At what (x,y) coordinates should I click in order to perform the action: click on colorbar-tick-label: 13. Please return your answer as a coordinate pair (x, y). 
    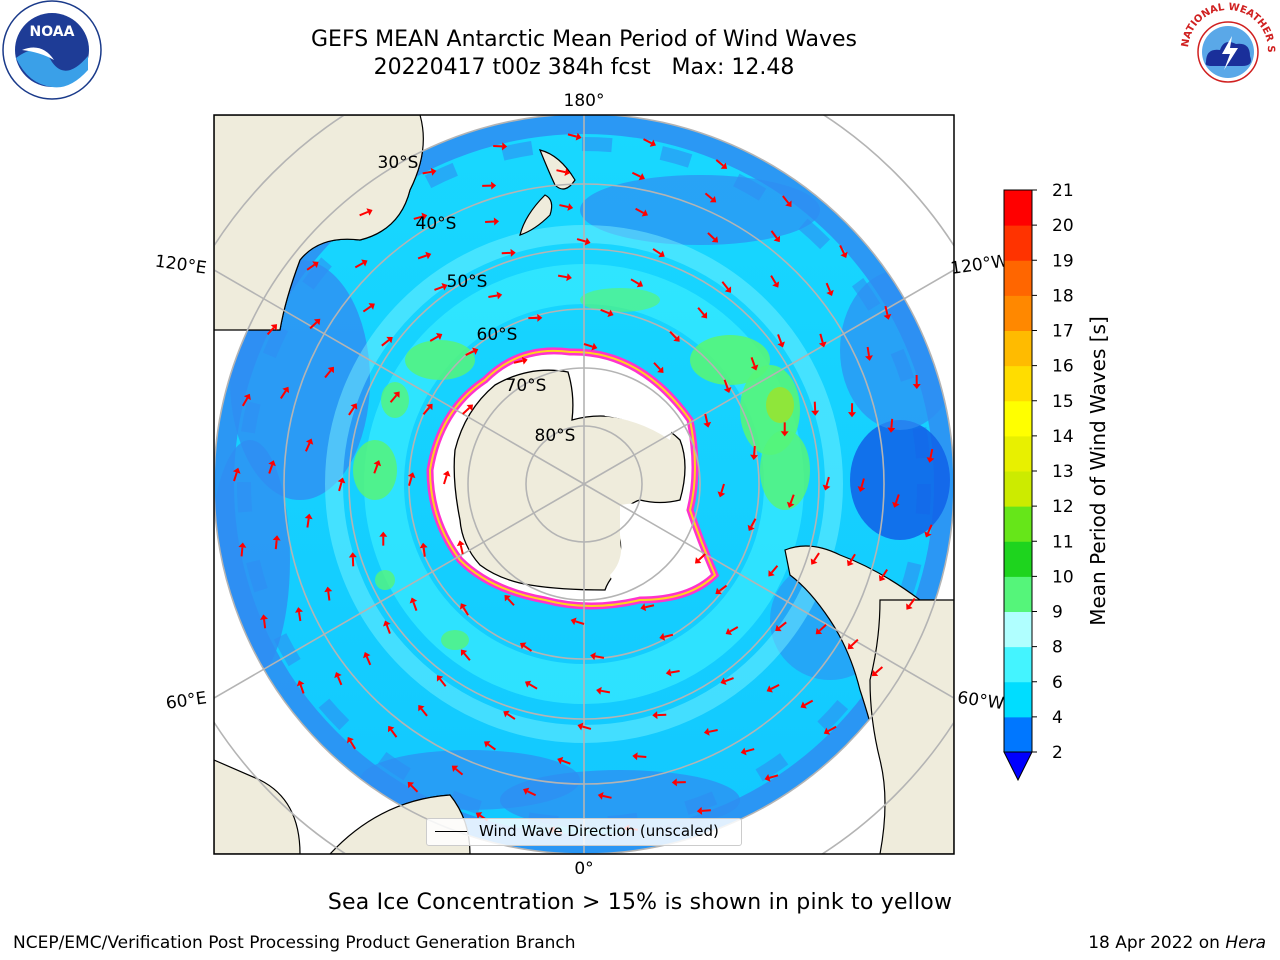
    Looking at the image, I should click on (1063, 472).